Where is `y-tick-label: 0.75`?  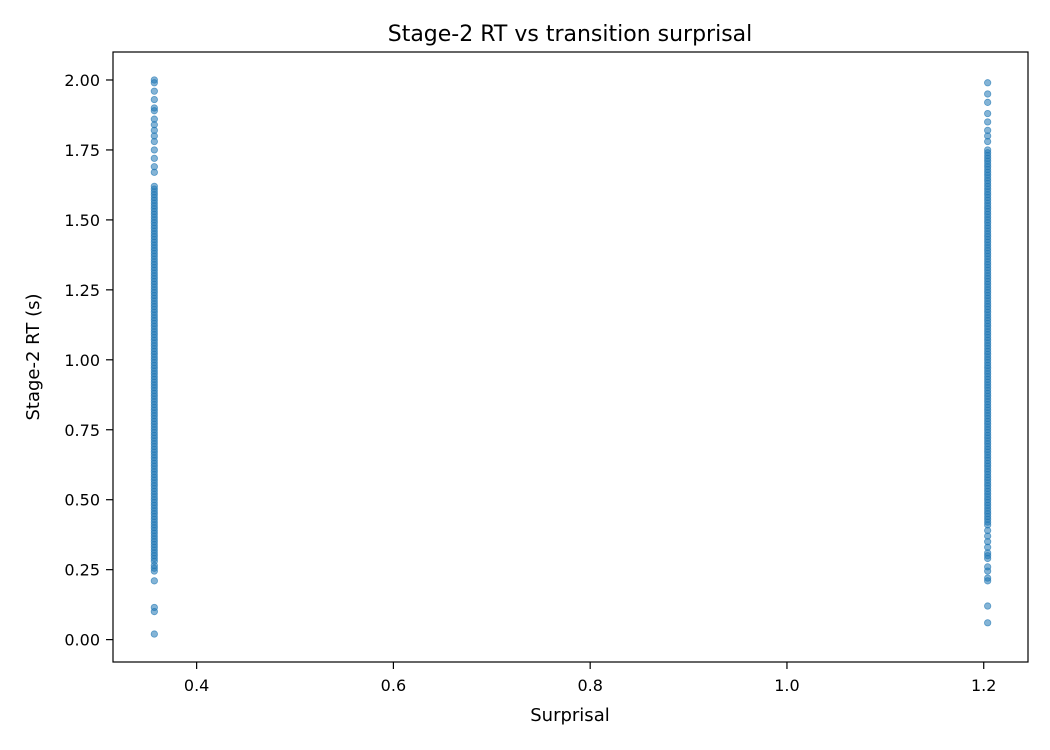 y-tick-label: 0.75 is located at coordinates (82, 430).